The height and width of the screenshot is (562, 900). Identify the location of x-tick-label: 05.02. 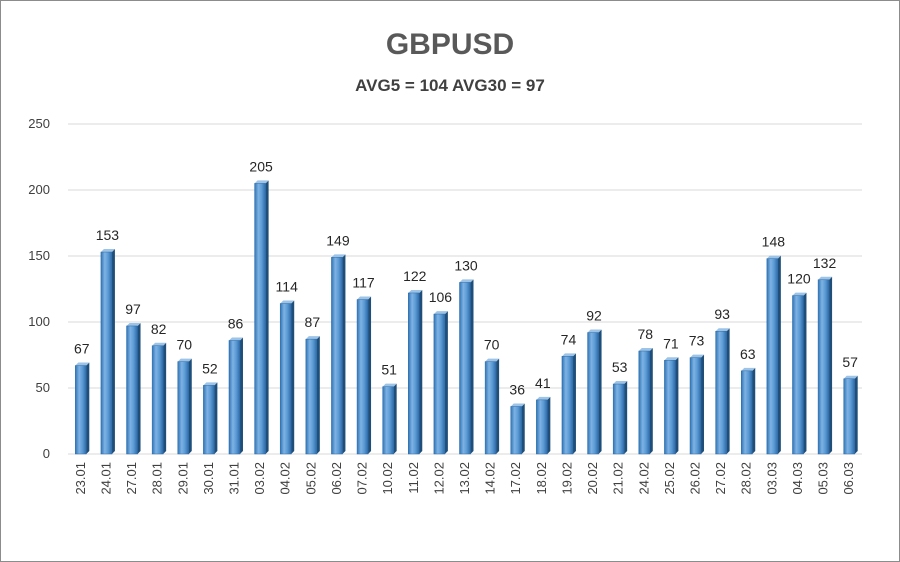
(310, 478).